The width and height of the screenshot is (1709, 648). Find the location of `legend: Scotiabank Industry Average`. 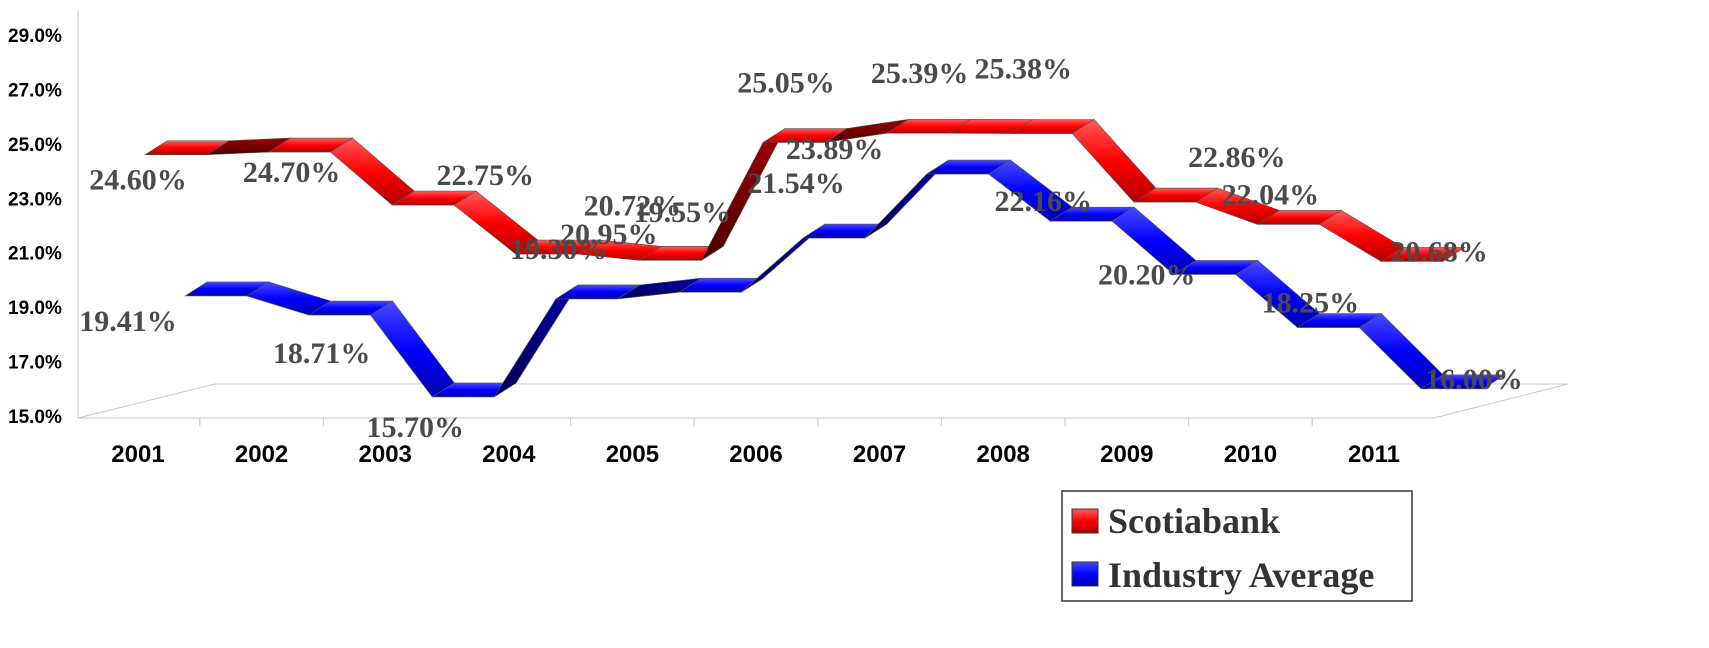

legend: Scotiabank Industry Average is located at coordinates (1237, 546).